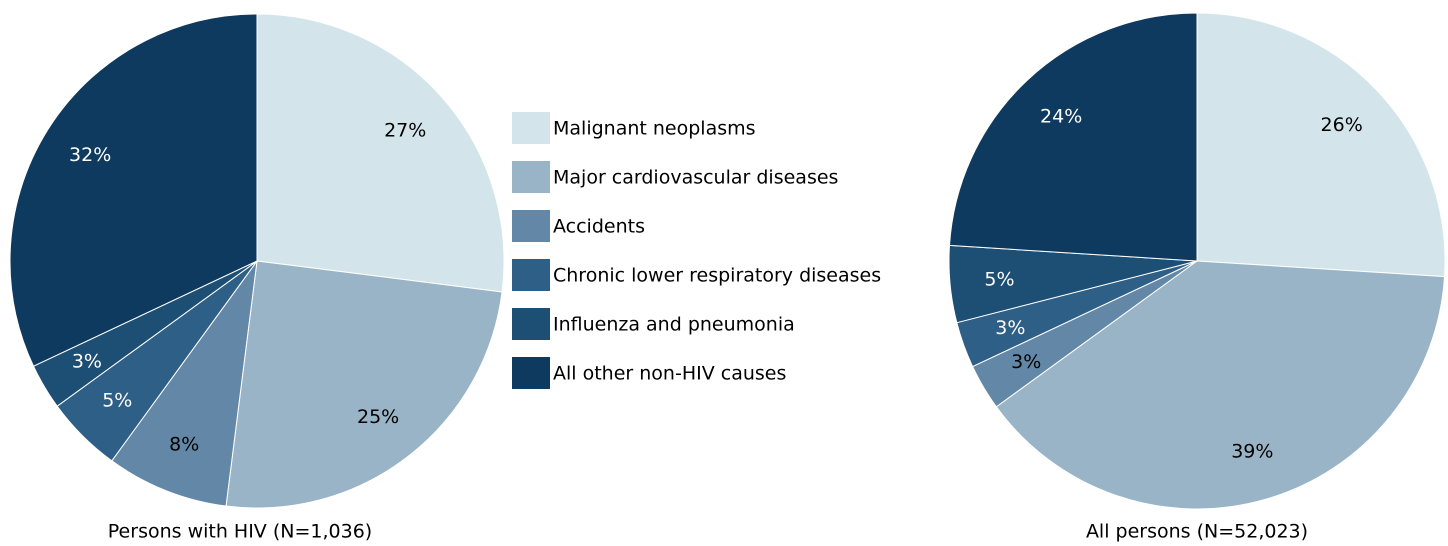 The width and height of the screenshot is (1448, 546). What do you see at coordinates (1052, 116) in the screenshot?
I see `data-label-value: 24` at bounding box center [1052, 116].